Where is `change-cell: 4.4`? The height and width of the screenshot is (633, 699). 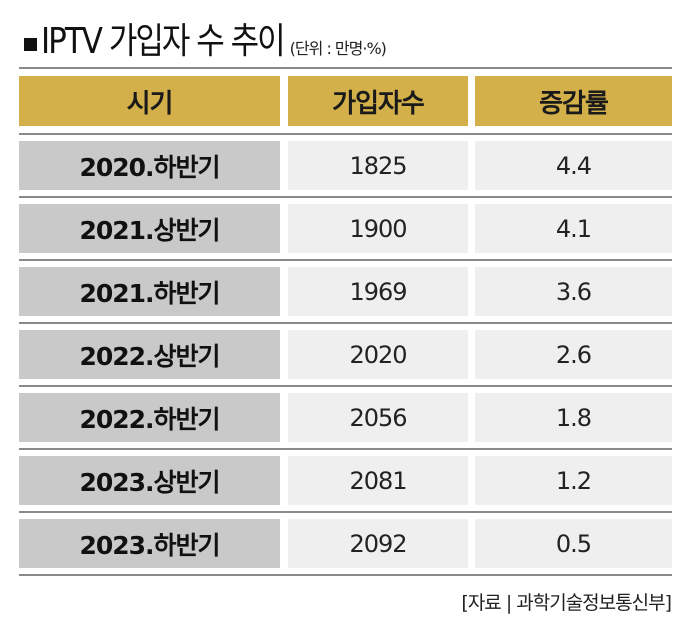
change-cell: 4.4 is located at coordinates (573, 165).